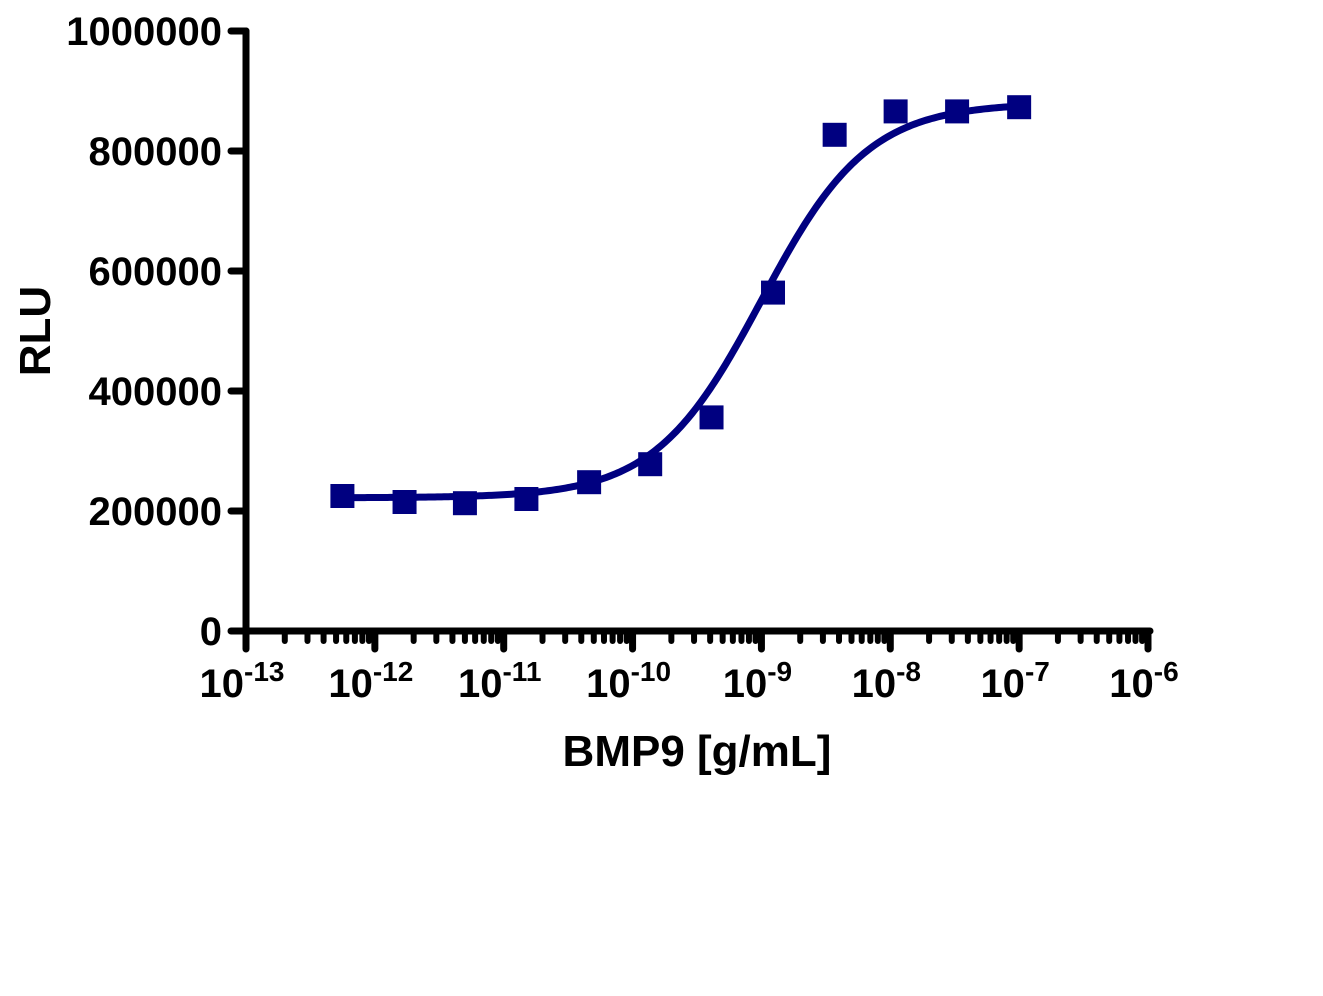  I want to click on x-tick-label: 10⁻¹¹, so click(499, 681).